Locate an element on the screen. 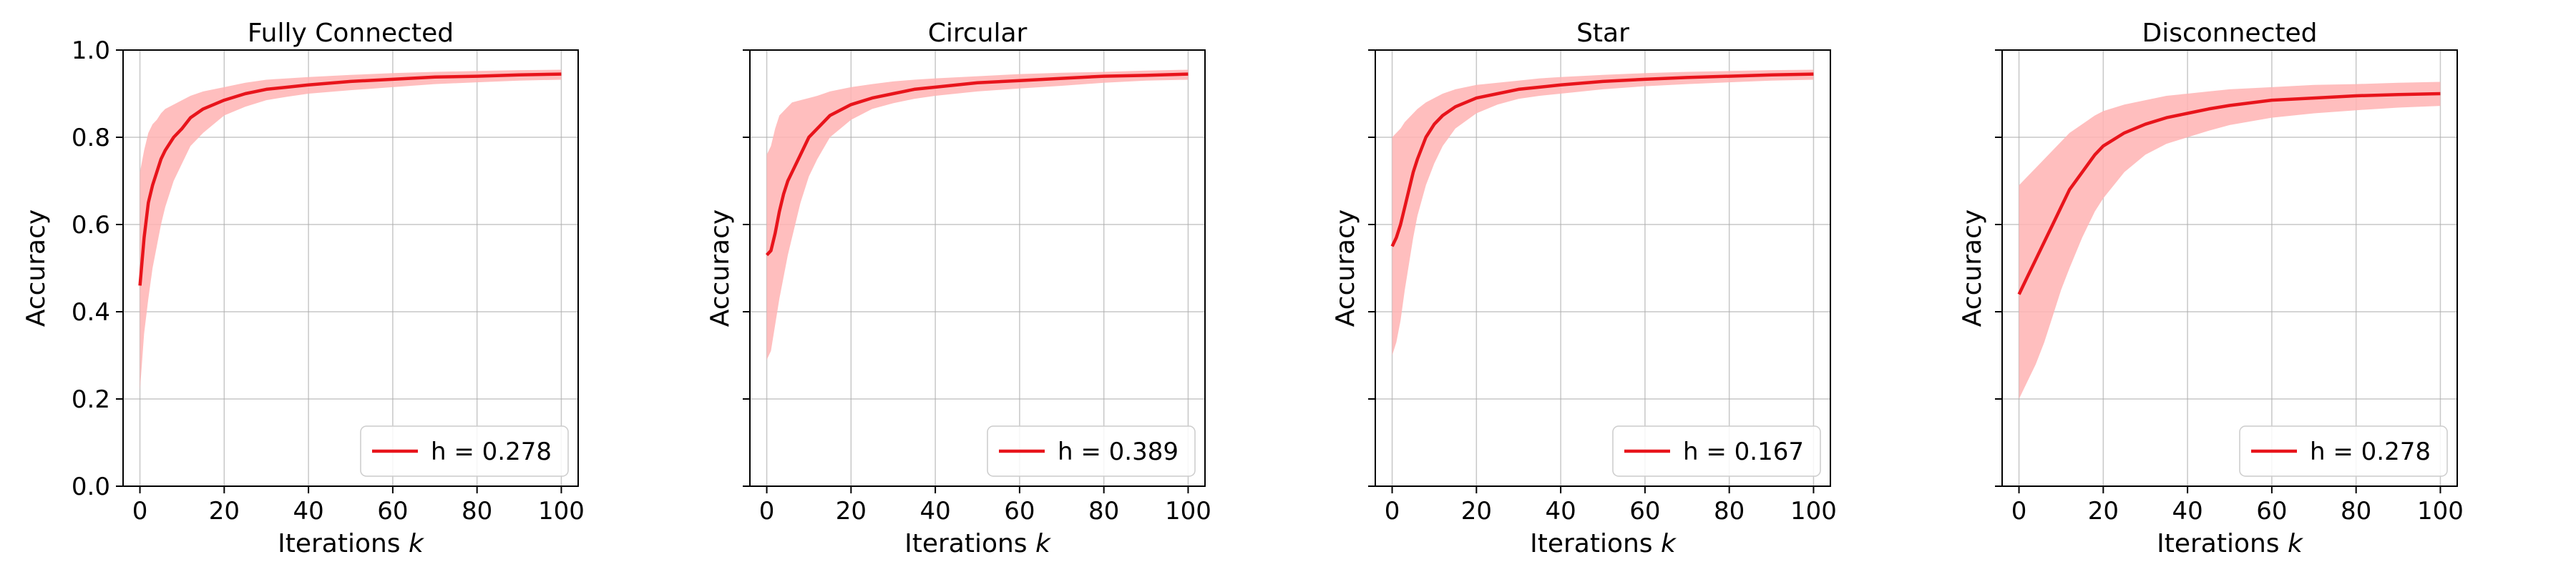 The width and height of the screenshot is (2576, 572). y-tick-label: 0.0 is located at coordinates (91, 487).